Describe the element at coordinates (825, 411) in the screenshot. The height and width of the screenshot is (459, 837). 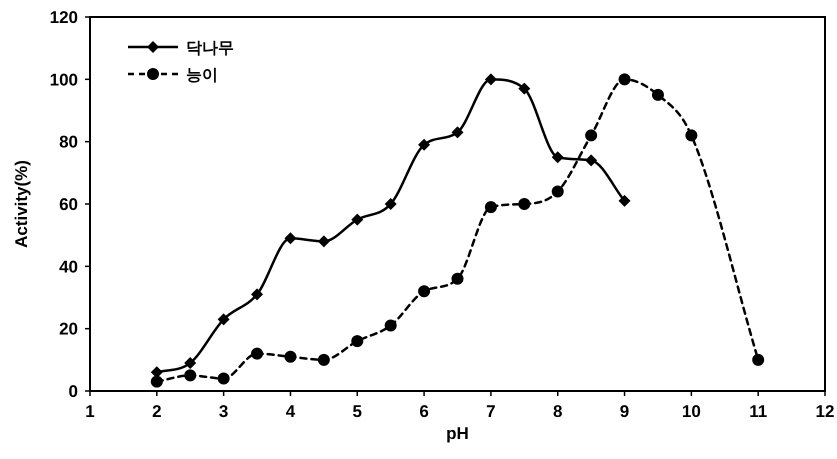
I see `x-tick-label: 12` at that location.